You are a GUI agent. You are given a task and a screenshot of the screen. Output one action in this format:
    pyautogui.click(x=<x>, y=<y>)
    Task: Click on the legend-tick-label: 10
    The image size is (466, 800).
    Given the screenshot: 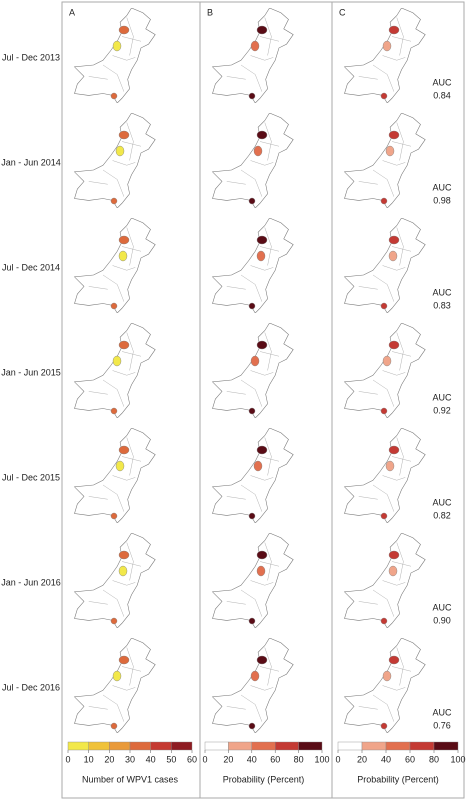 What is the action you would take?
    pyautogui.click(x=89, y=759)
    